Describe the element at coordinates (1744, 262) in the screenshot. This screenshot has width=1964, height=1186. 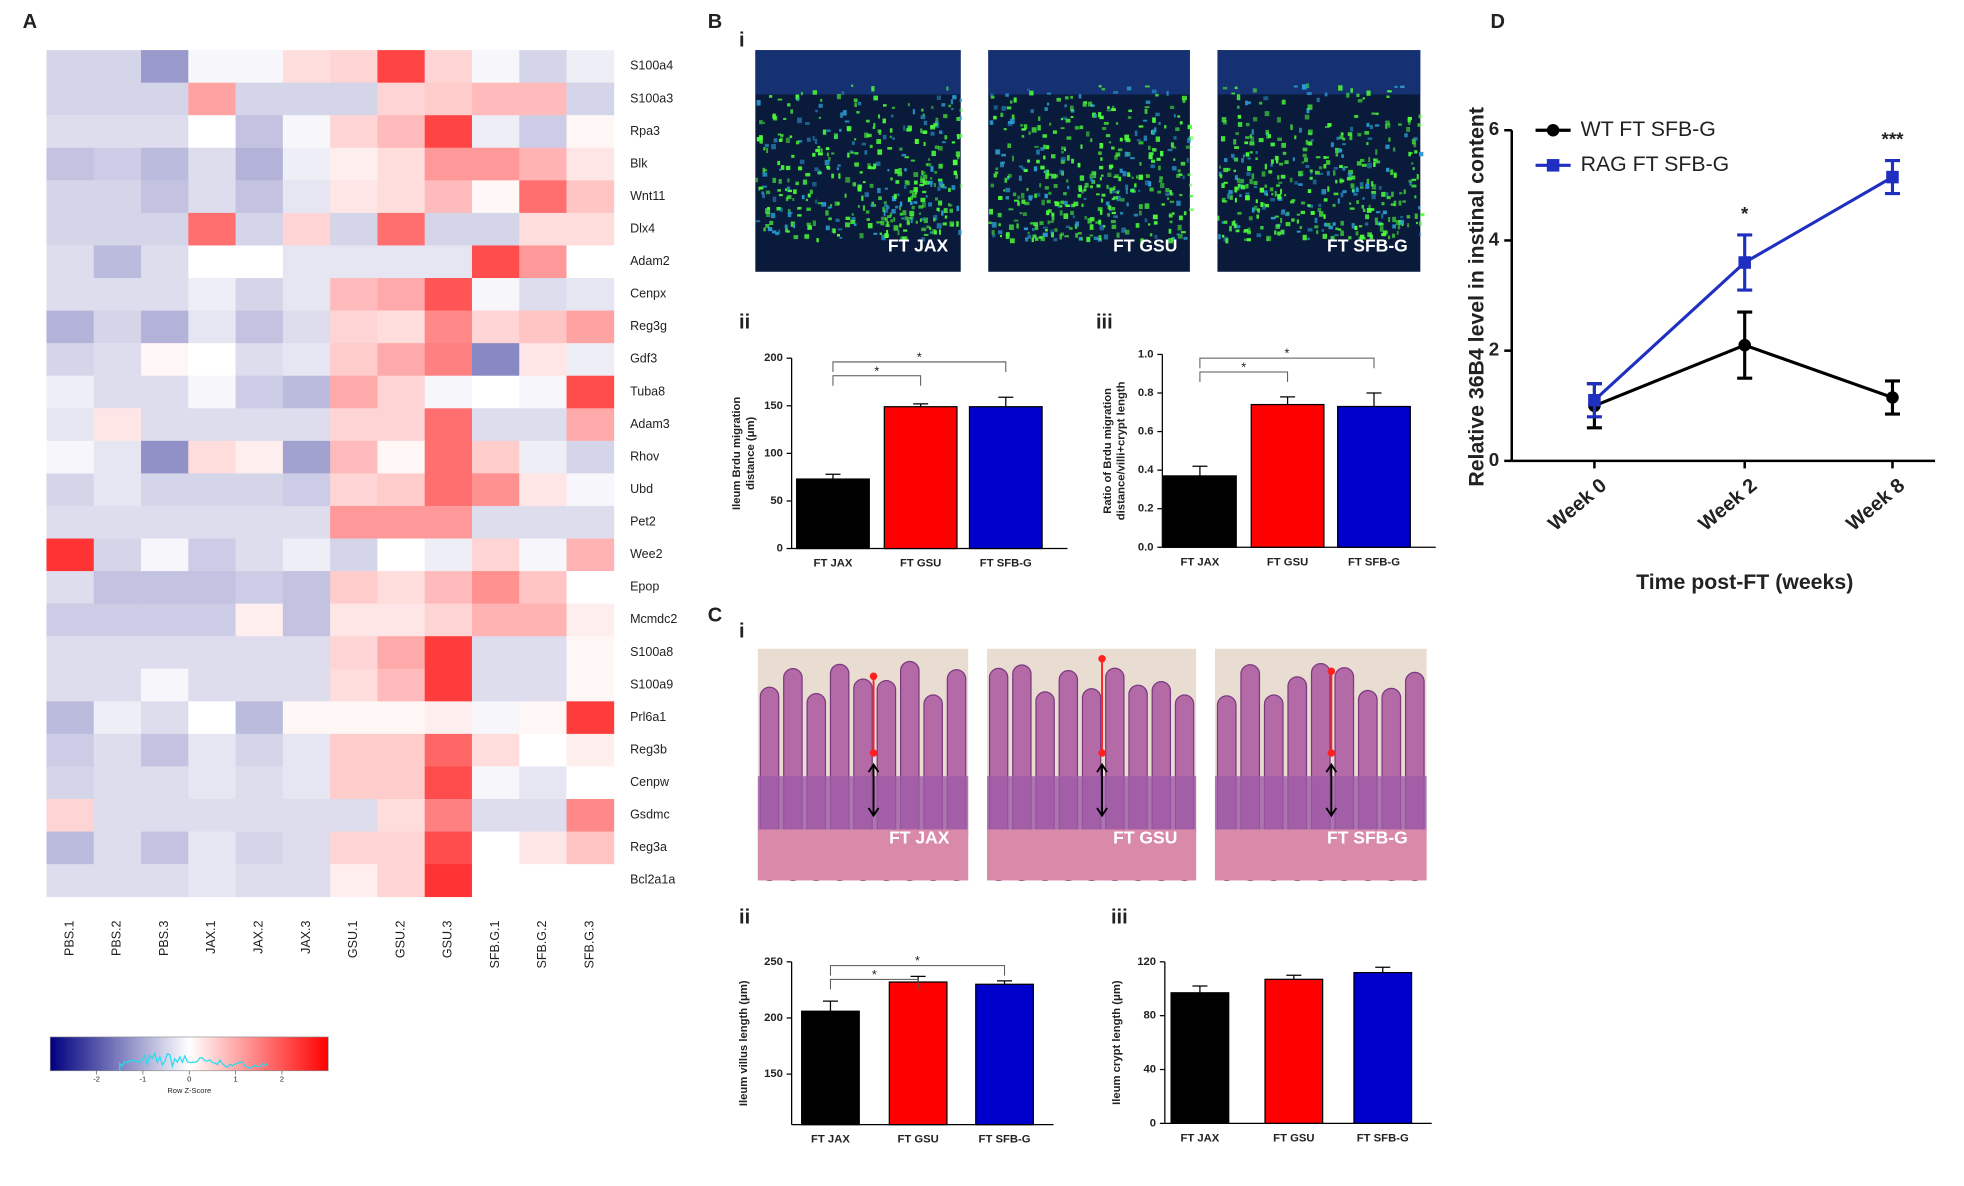
I see `marker` at that location.